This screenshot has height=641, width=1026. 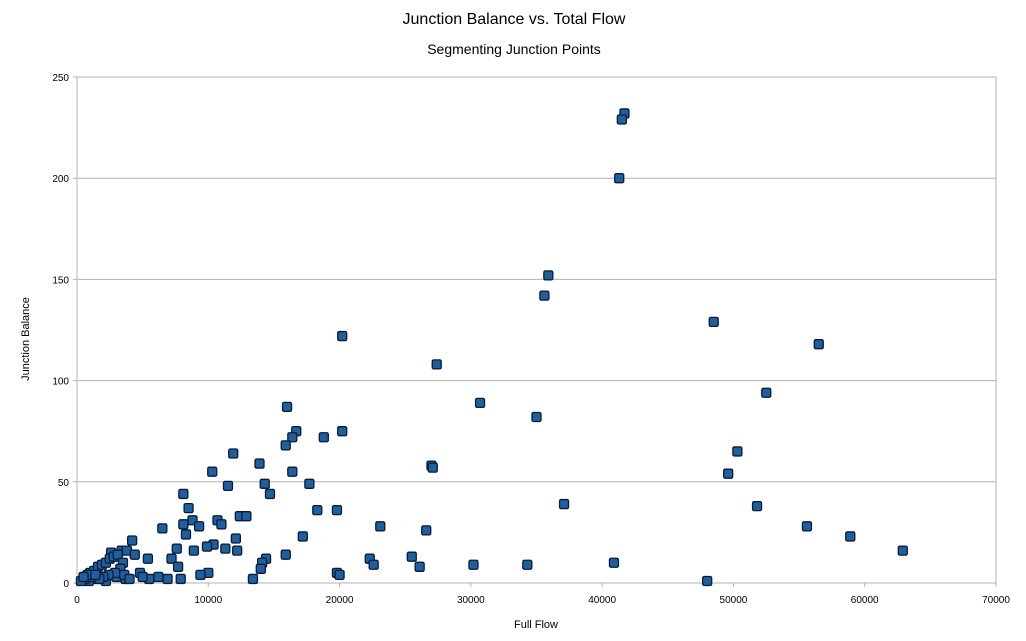 I want to click on chart-subtitle: Segmenting Junction Points, so click(x=514, y=49).